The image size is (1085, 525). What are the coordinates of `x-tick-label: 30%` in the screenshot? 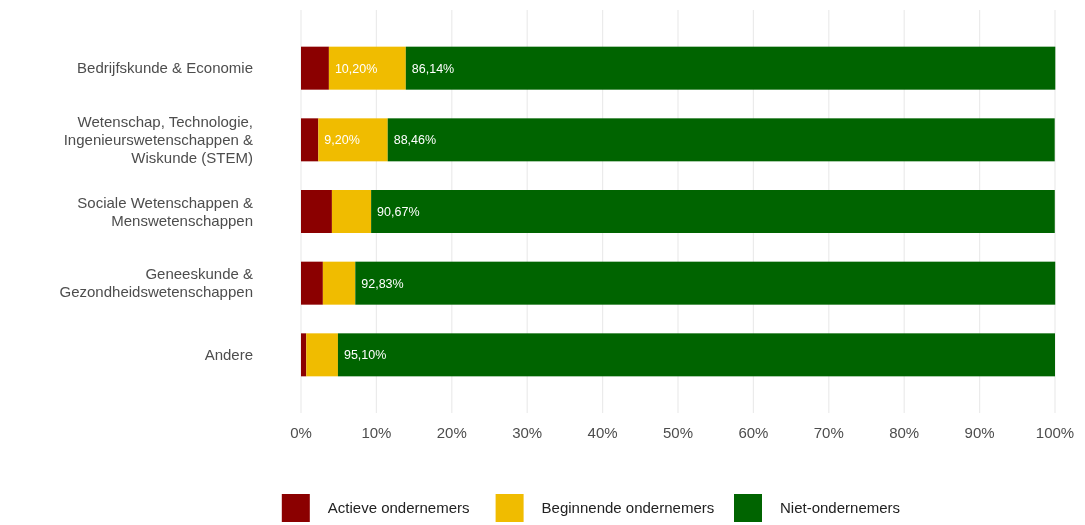 It's located at (527, 432).